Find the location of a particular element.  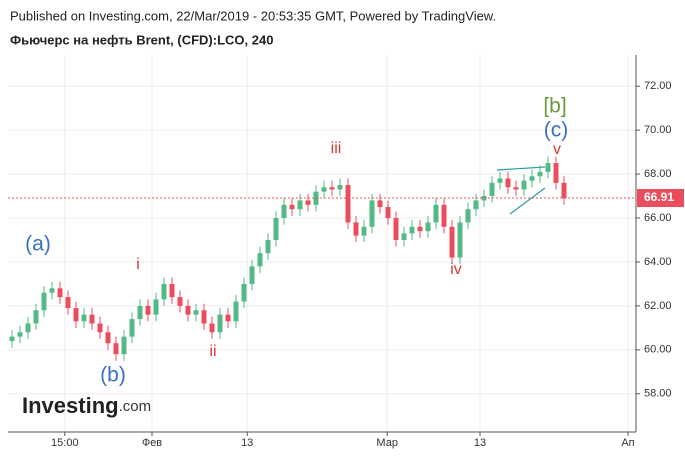

y-tick-label: 72.00 is located at coordinates (658, 86).